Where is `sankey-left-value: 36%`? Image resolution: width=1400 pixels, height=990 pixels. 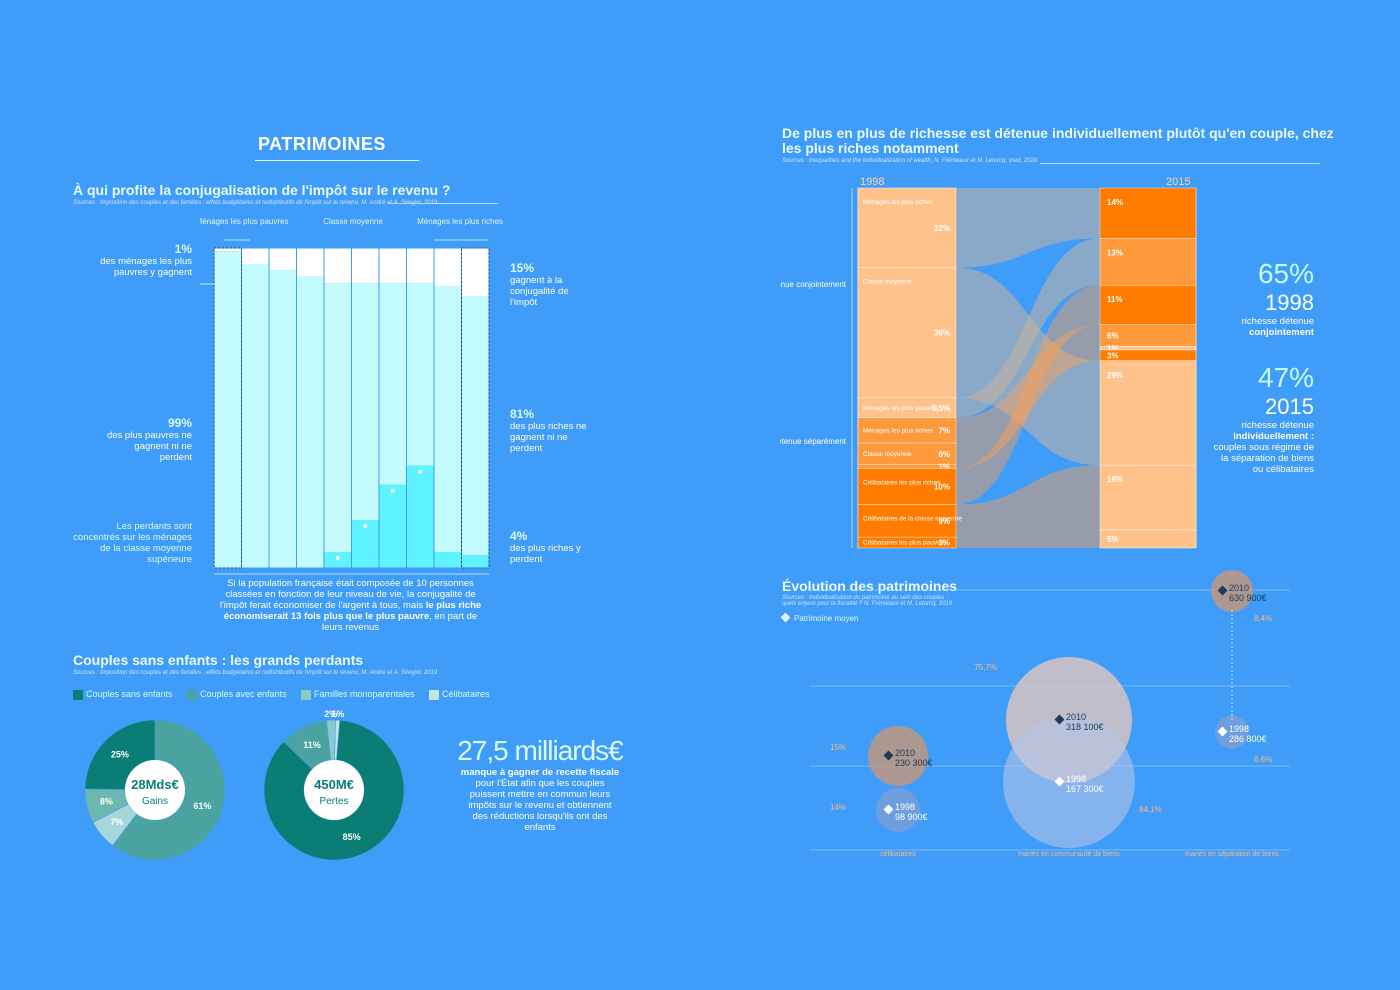
sankey-left-value: 36% is located at coordinates (942, 333).